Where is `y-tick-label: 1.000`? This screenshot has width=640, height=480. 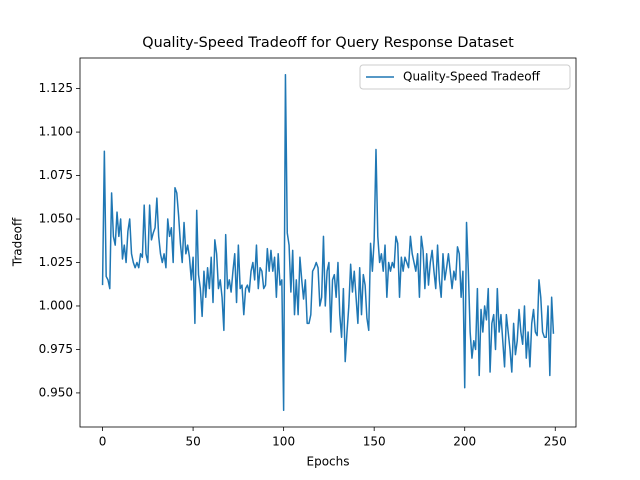
y-tick-label: 1.000 is located at coordinates (56, 305).